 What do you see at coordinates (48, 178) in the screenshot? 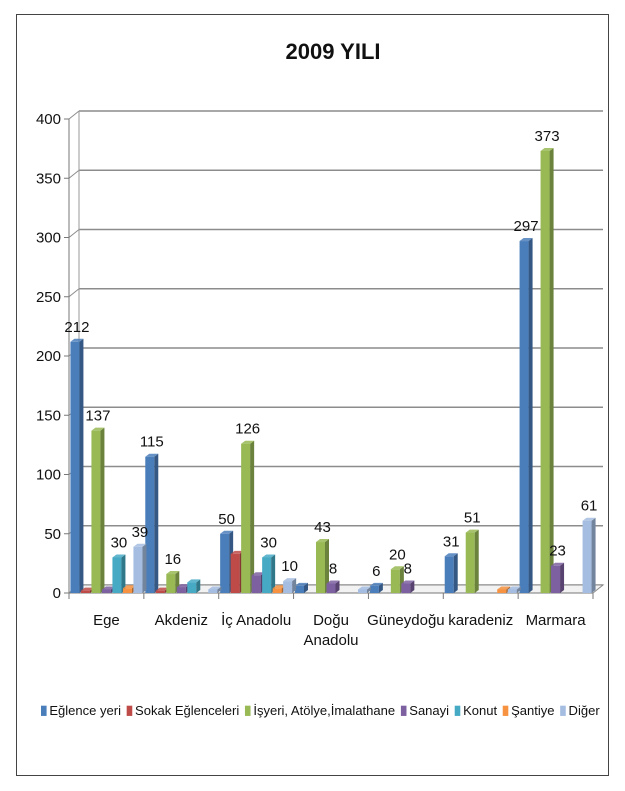
I see `y-tick-label: 350` at bounding box center [48, 178].